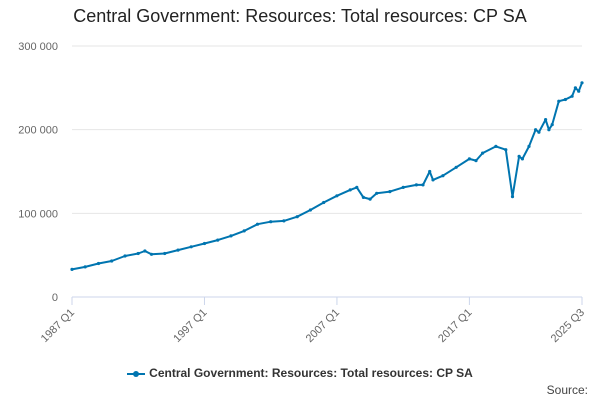 This screenshot has width=600, height=400. I want to click on x-axis: 1987 Q1 1997 Q1 2007 Q1 2017 Q1 2025 Q3, so click(313, 320).